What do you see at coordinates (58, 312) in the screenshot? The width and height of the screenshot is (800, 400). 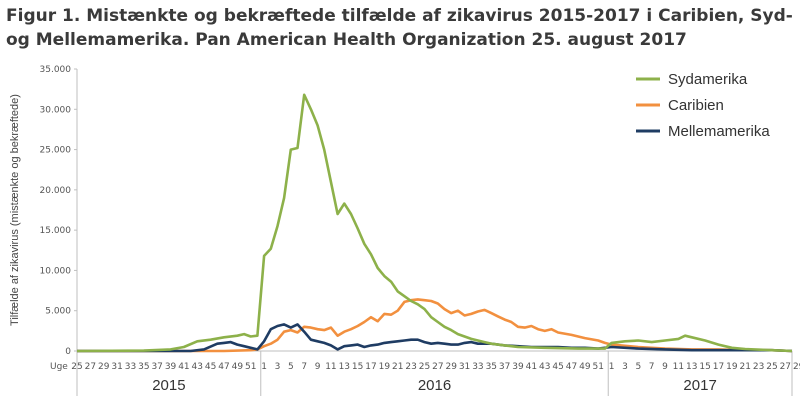 I see `y-tick-label: 5.000` at bounding box center [58, 312].